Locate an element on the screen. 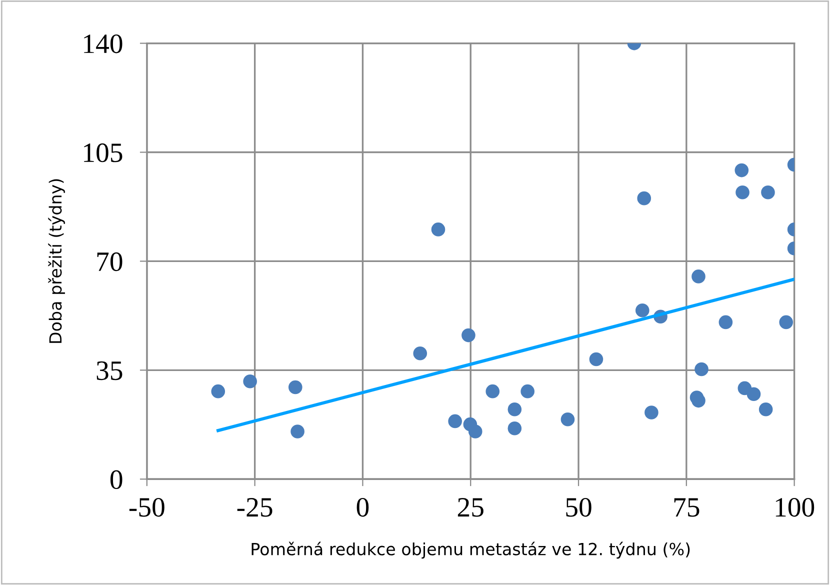  y-tick-label: 140 is located at coordinates (103, 44).